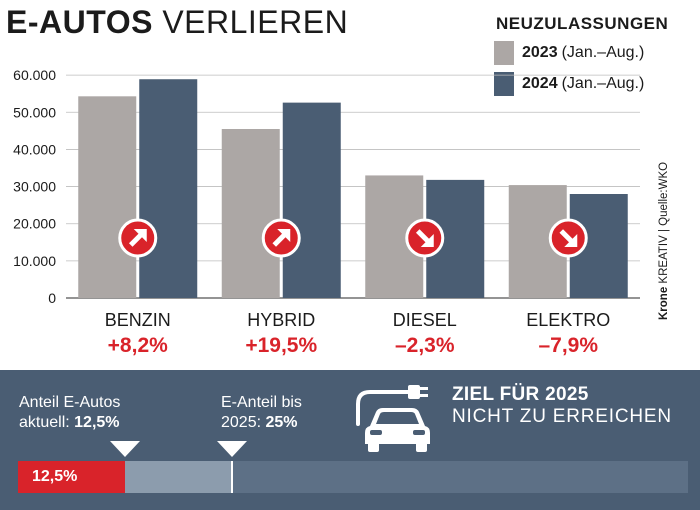 The image size is (700, 510). Describe the element at coordinates (34, 187) in the screenshot. I see `y-tick-label: 30.000` at that location.